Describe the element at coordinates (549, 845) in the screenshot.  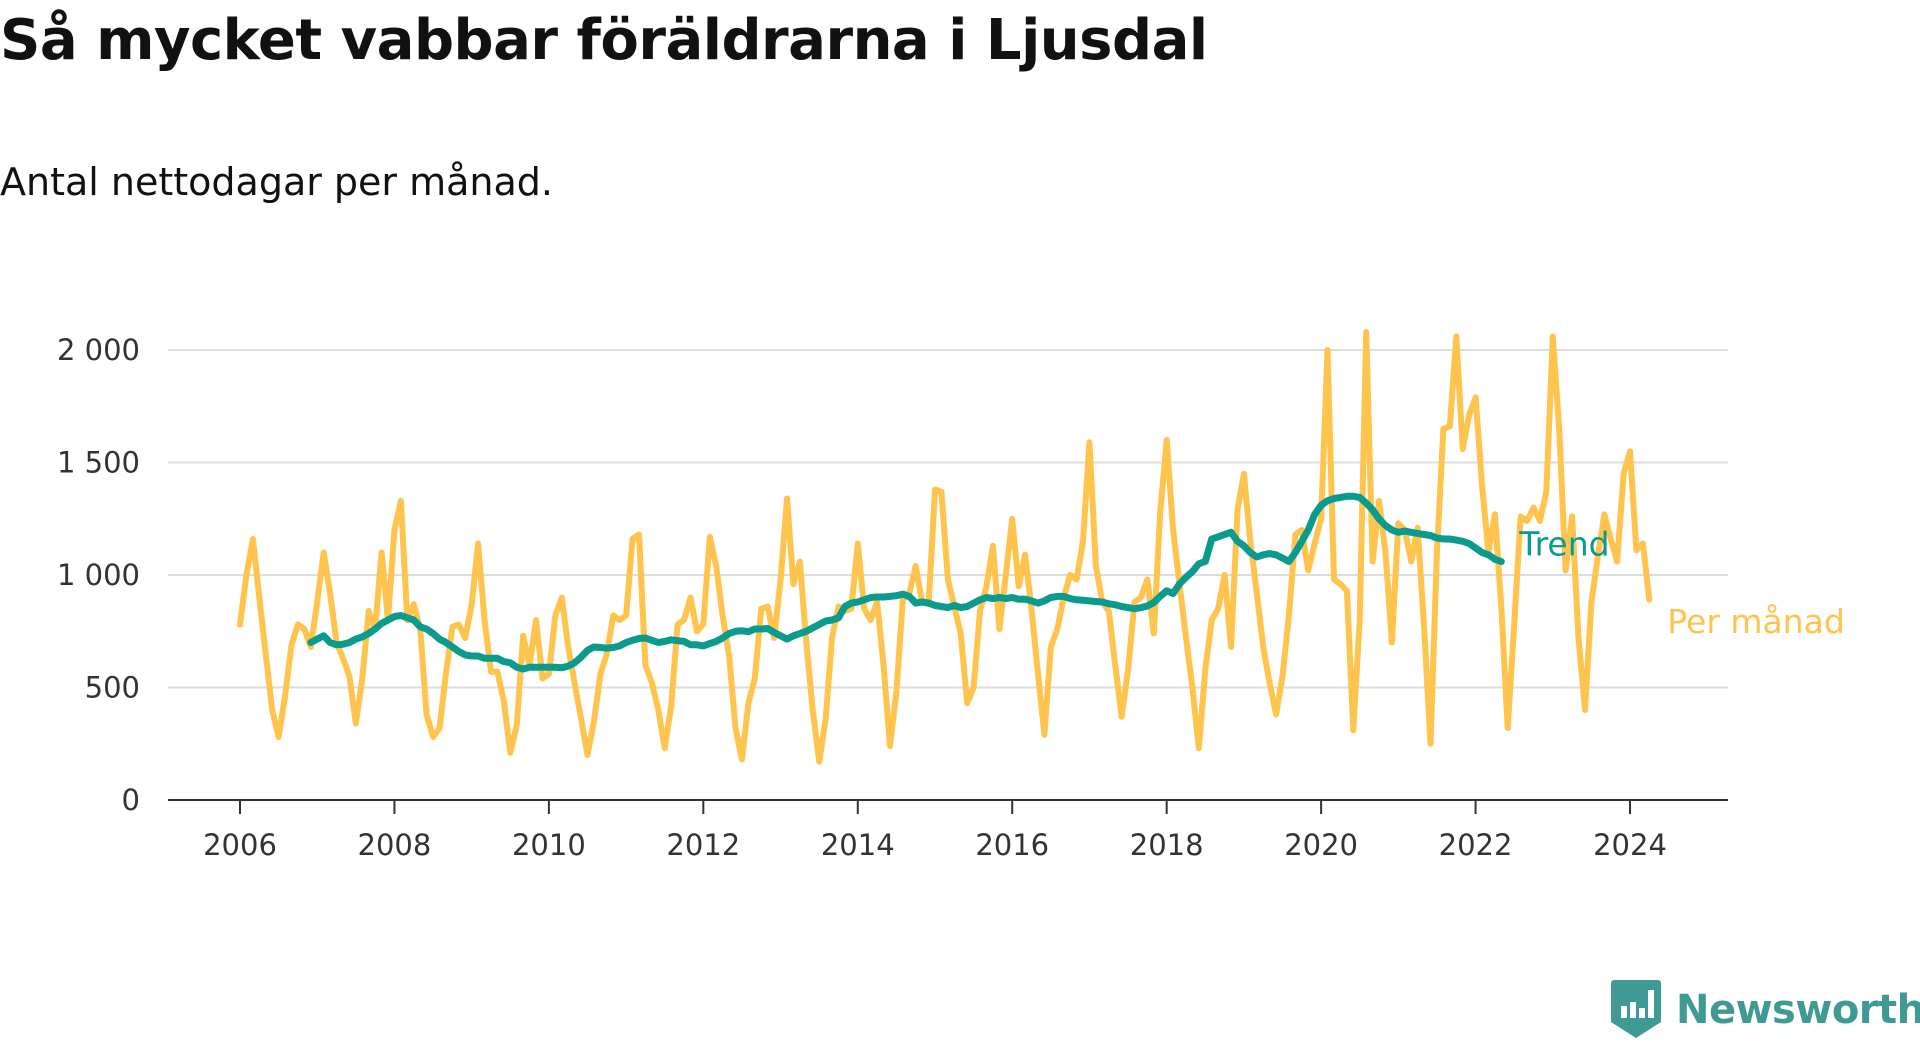
I see `x-tick-label: 2010` at that location.